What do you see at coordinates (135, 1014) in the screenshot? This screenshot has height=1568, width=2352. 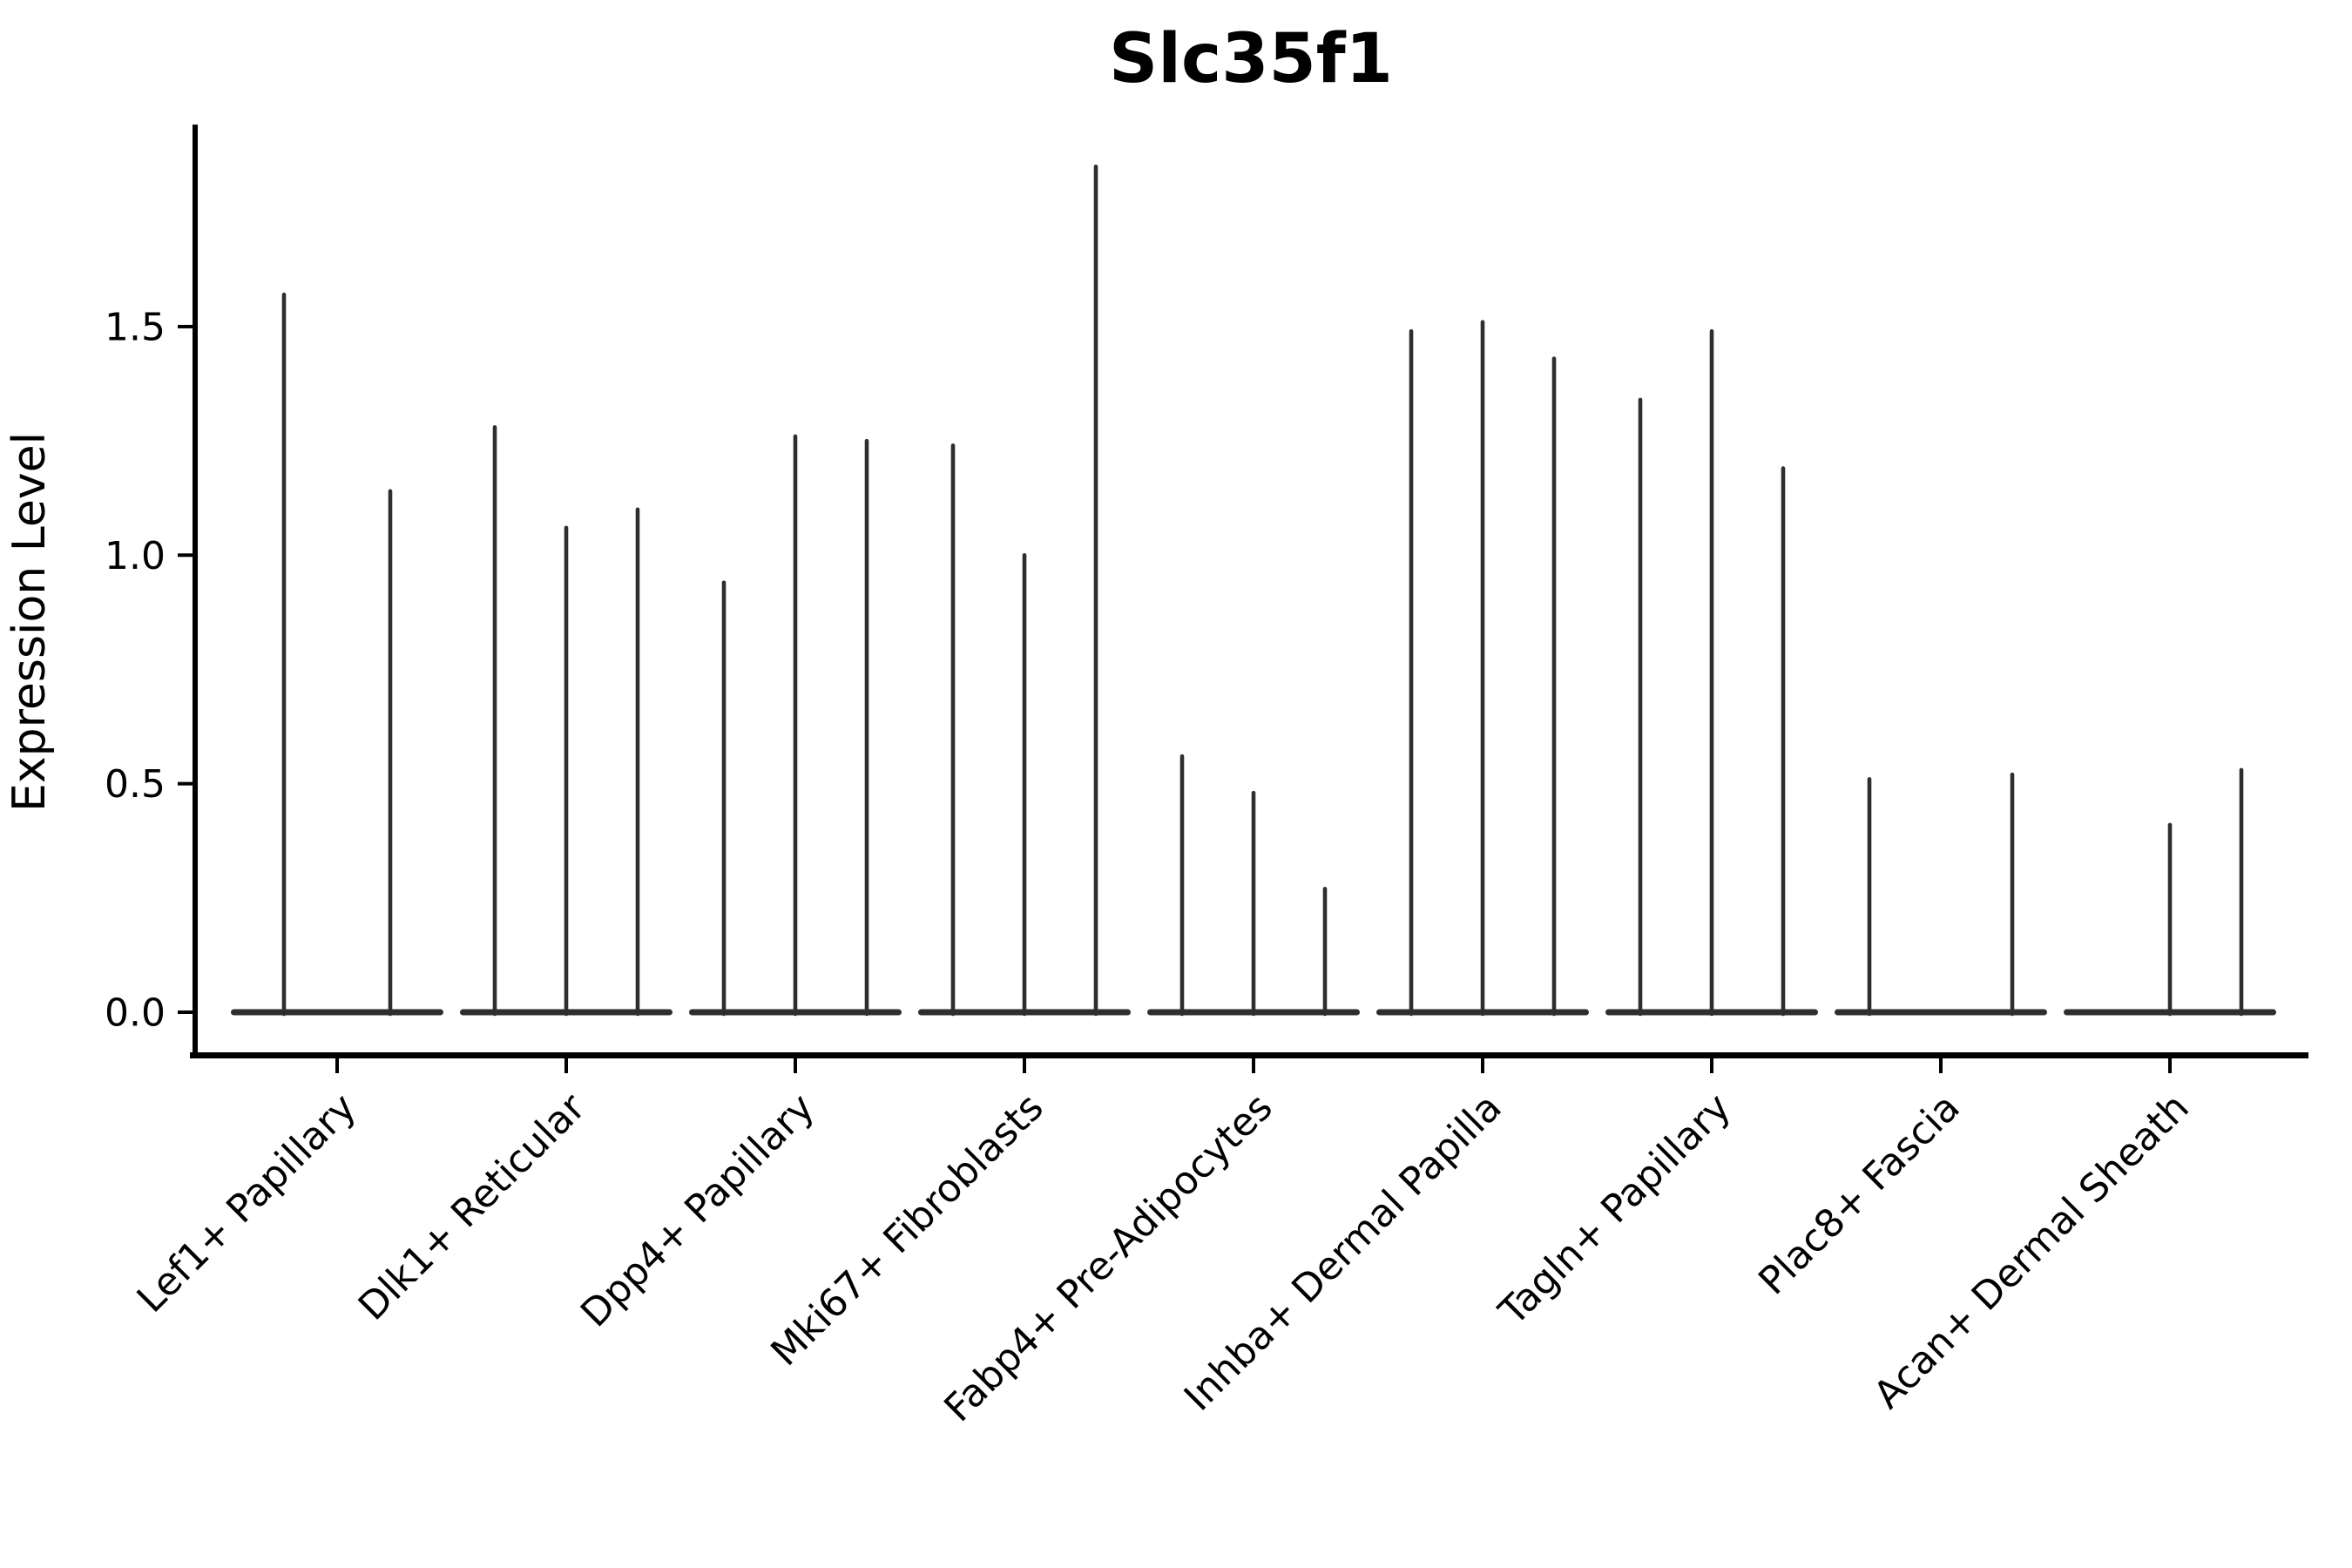 I see `y-tick-label: 0.0` at bounding box center [135, 1014].